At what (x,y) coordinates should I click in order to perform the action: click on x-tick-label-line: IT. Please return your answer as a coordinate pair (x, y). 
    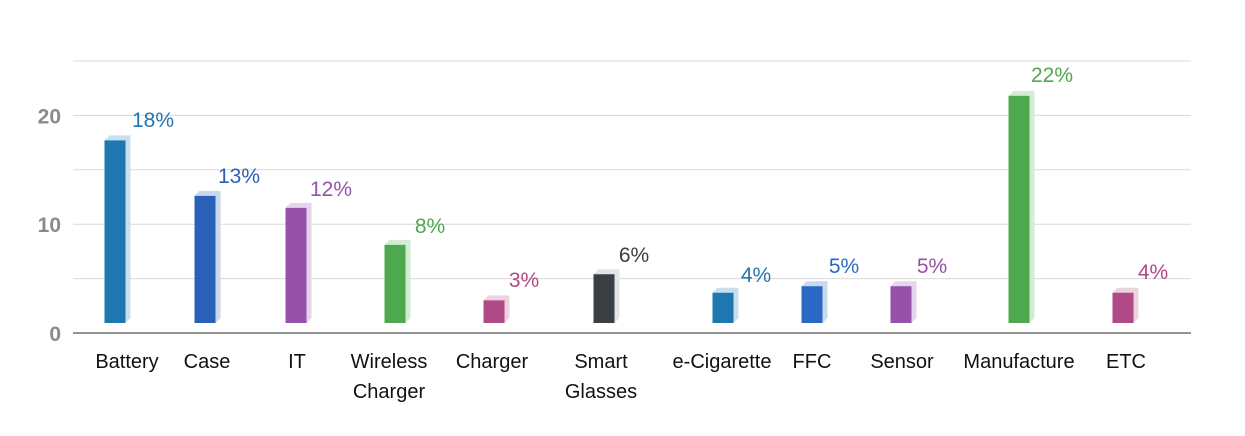
    Looking at the image, I should click on (297, 362).